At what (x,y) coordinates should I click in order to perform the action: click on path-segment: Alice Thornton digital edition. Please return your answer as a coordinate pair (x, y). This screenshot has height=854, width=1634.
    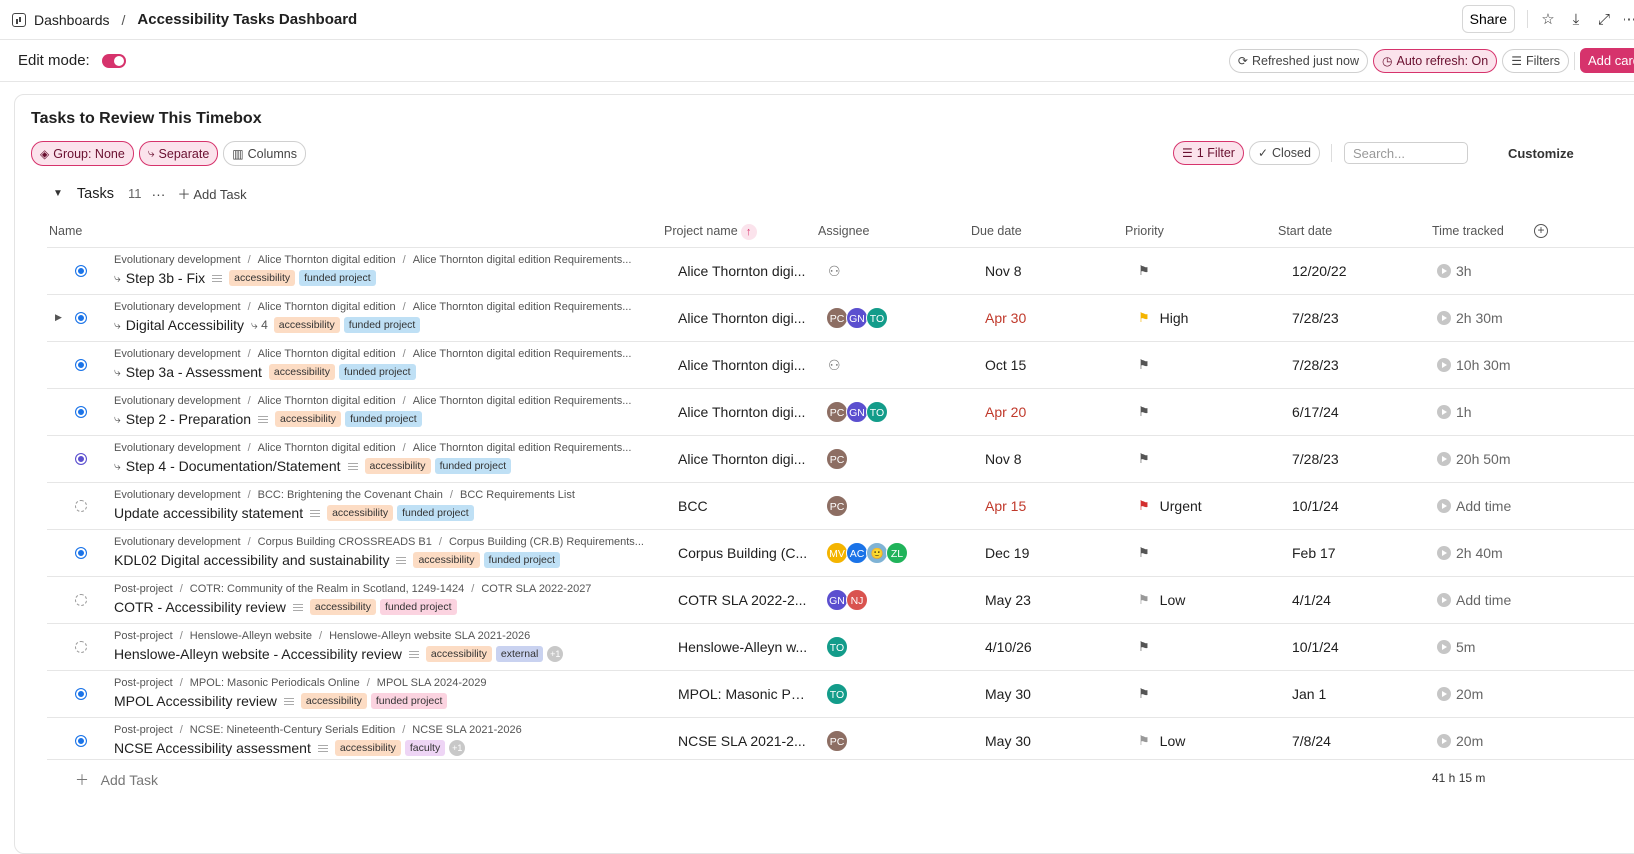
    Looking at the image, I should click on (326, 260).